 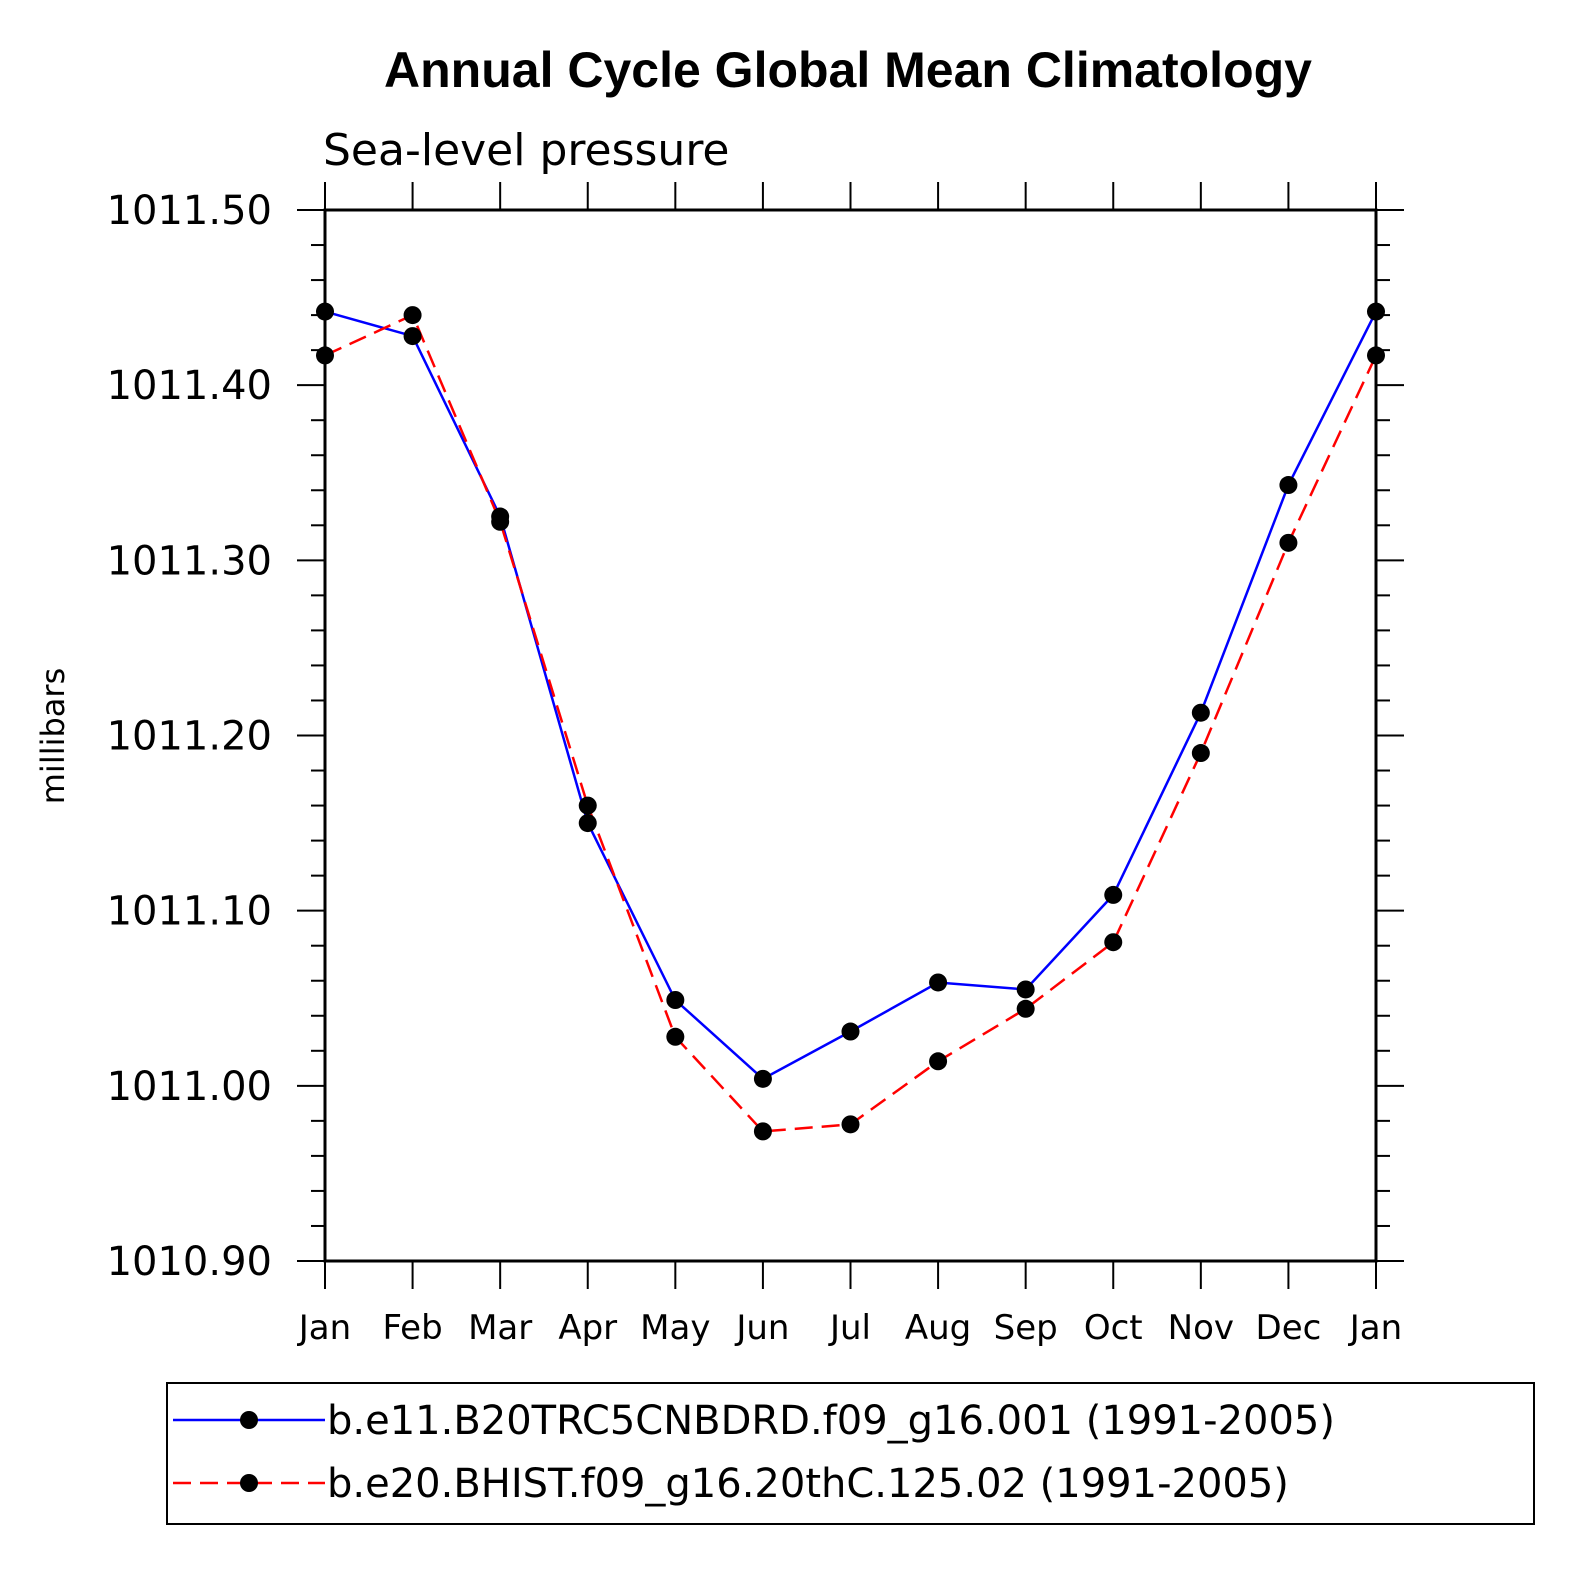 I want to click on y-tick-label: 1011.20, so click(x=189, y=737).